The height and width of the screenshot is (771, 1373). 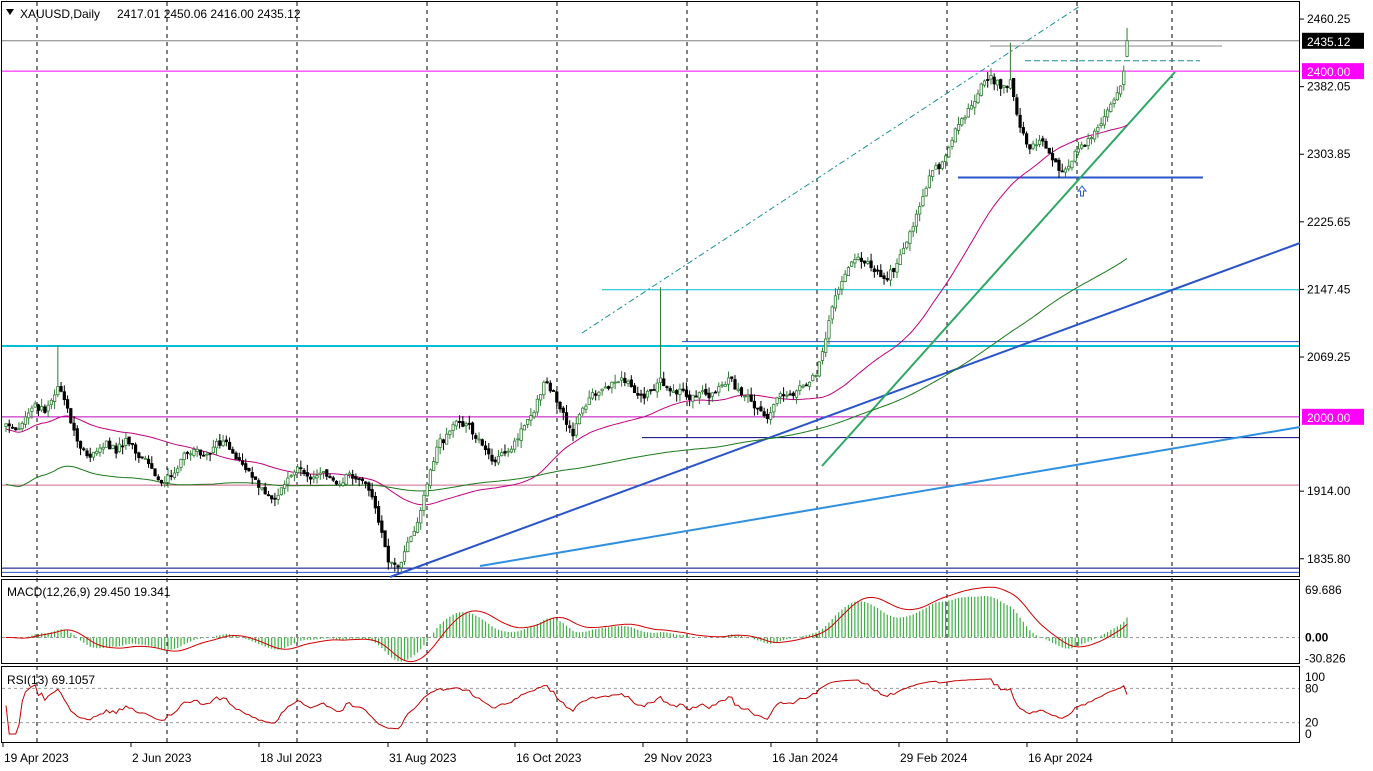 What do you see at coordinates (10, 12) in the screenshot?
I see `dropdown-triangle-icon` at bounding box center [10, 12].